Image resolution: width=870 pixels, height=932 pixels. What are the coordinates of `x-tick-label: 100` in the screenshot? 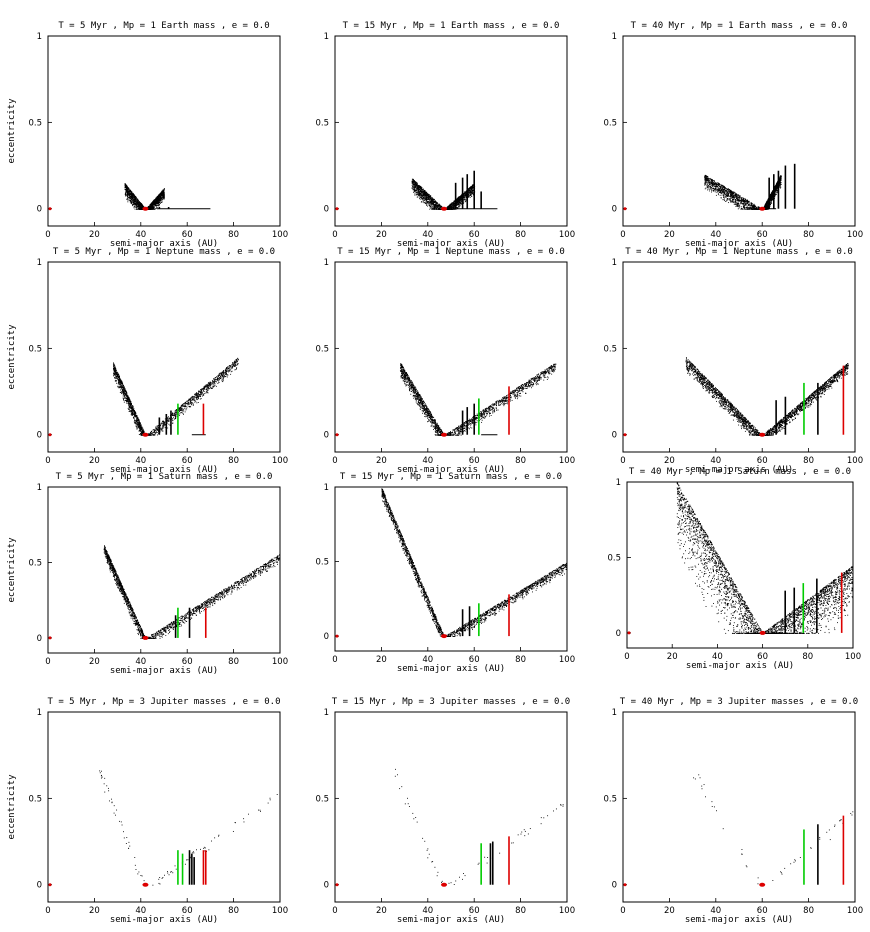 It's located at (855, 235).